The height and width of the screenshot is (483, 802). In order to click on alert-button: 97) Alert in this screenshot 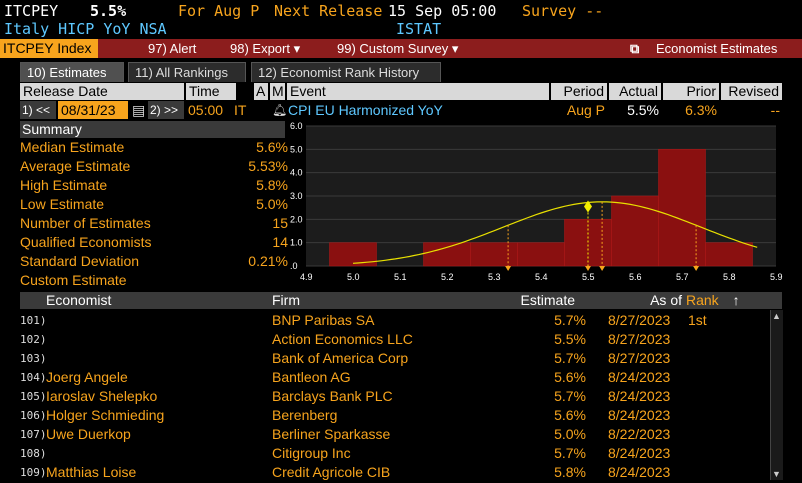, I will do `click(172, 48)`.